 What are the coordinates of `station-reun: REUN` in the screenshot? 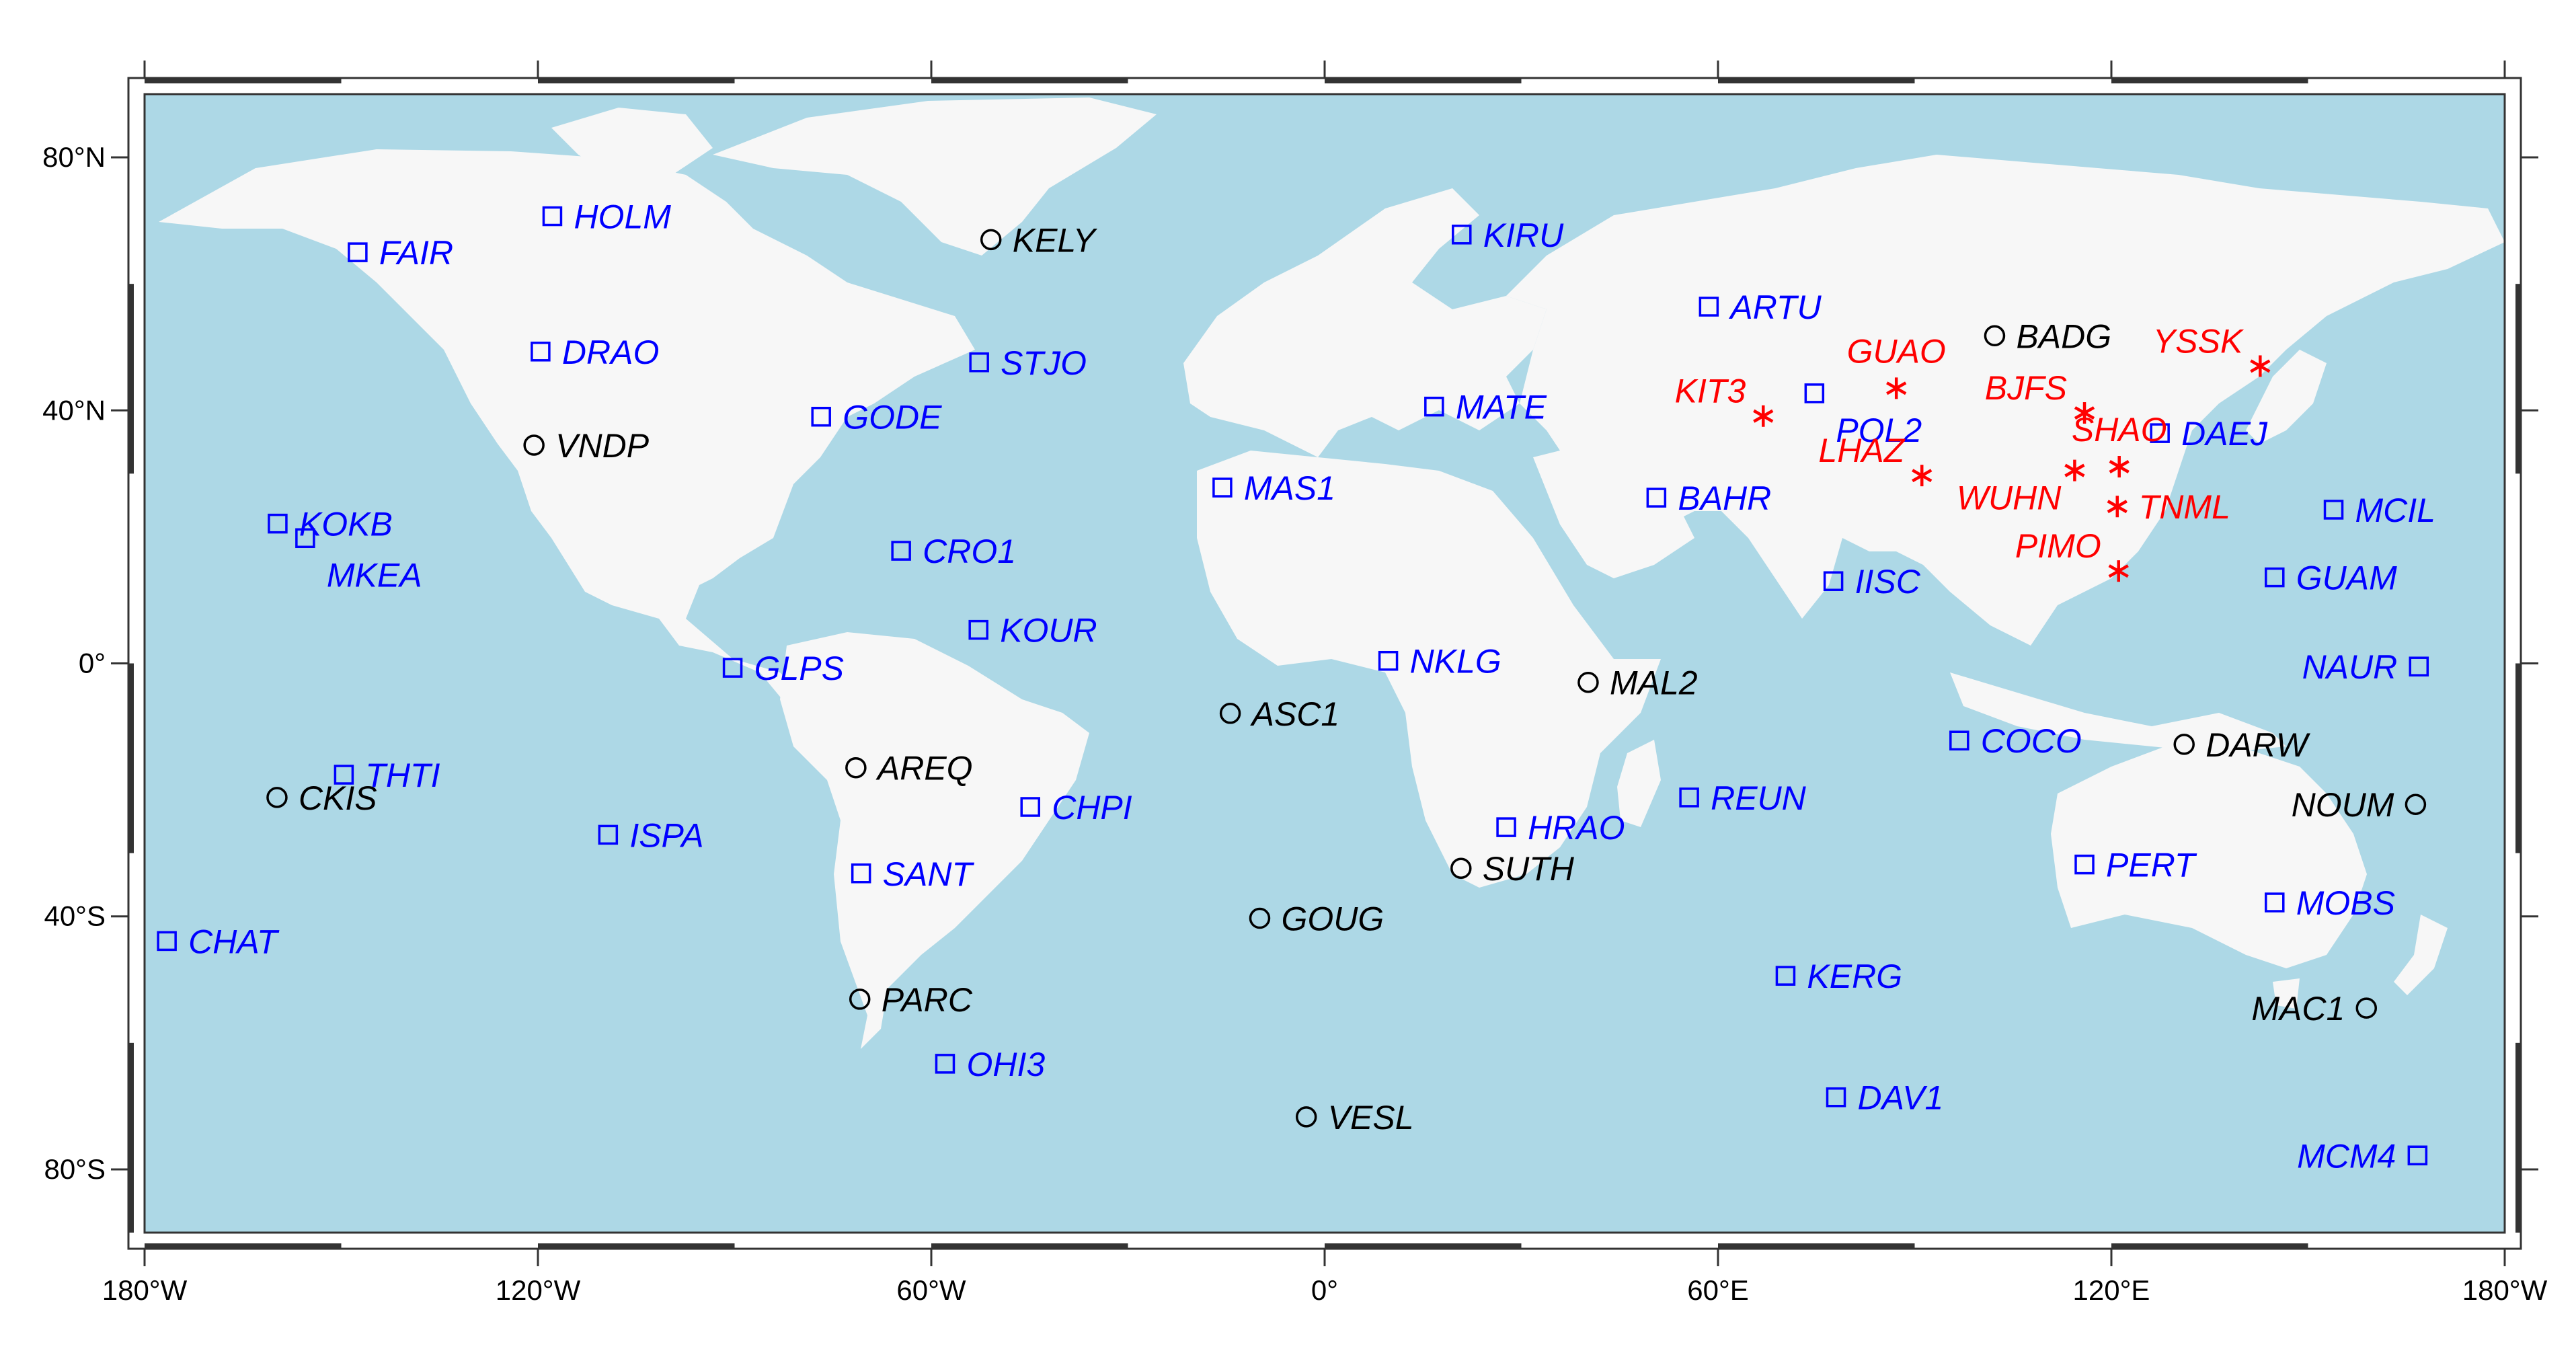 It's located at (1743, 798).